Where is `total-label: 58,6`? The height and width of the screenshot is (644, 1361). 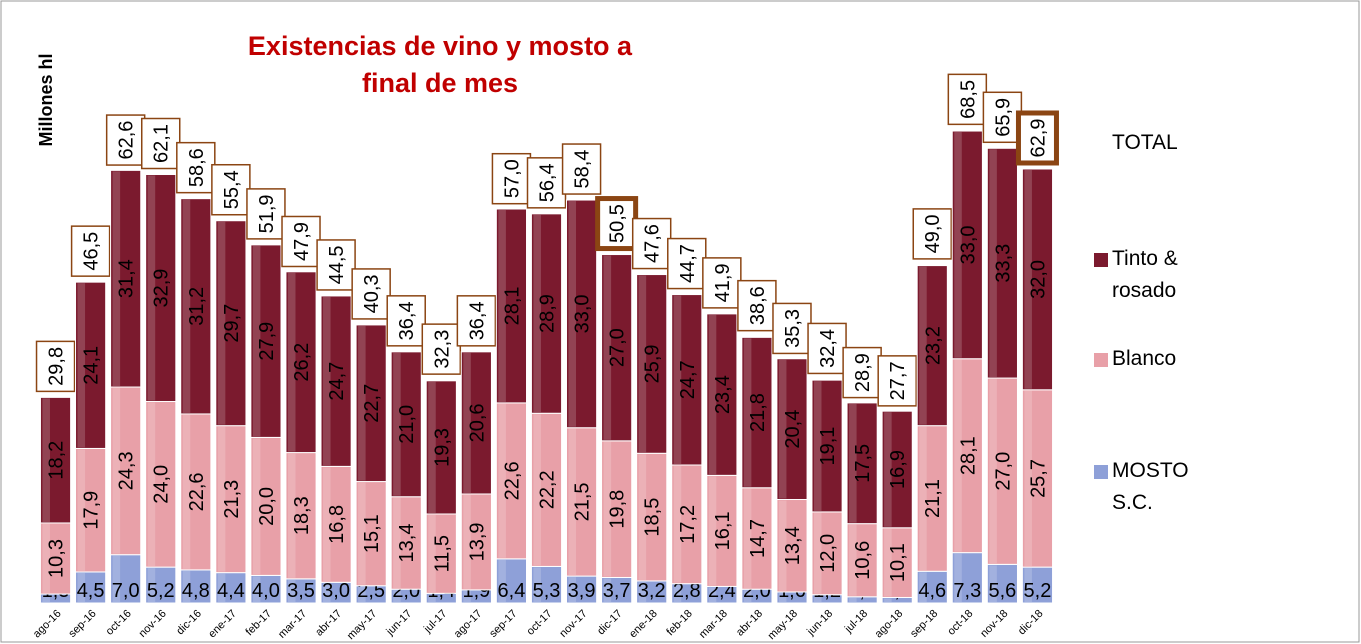
total-label: 58,6 is located at coordinates (197, 167).